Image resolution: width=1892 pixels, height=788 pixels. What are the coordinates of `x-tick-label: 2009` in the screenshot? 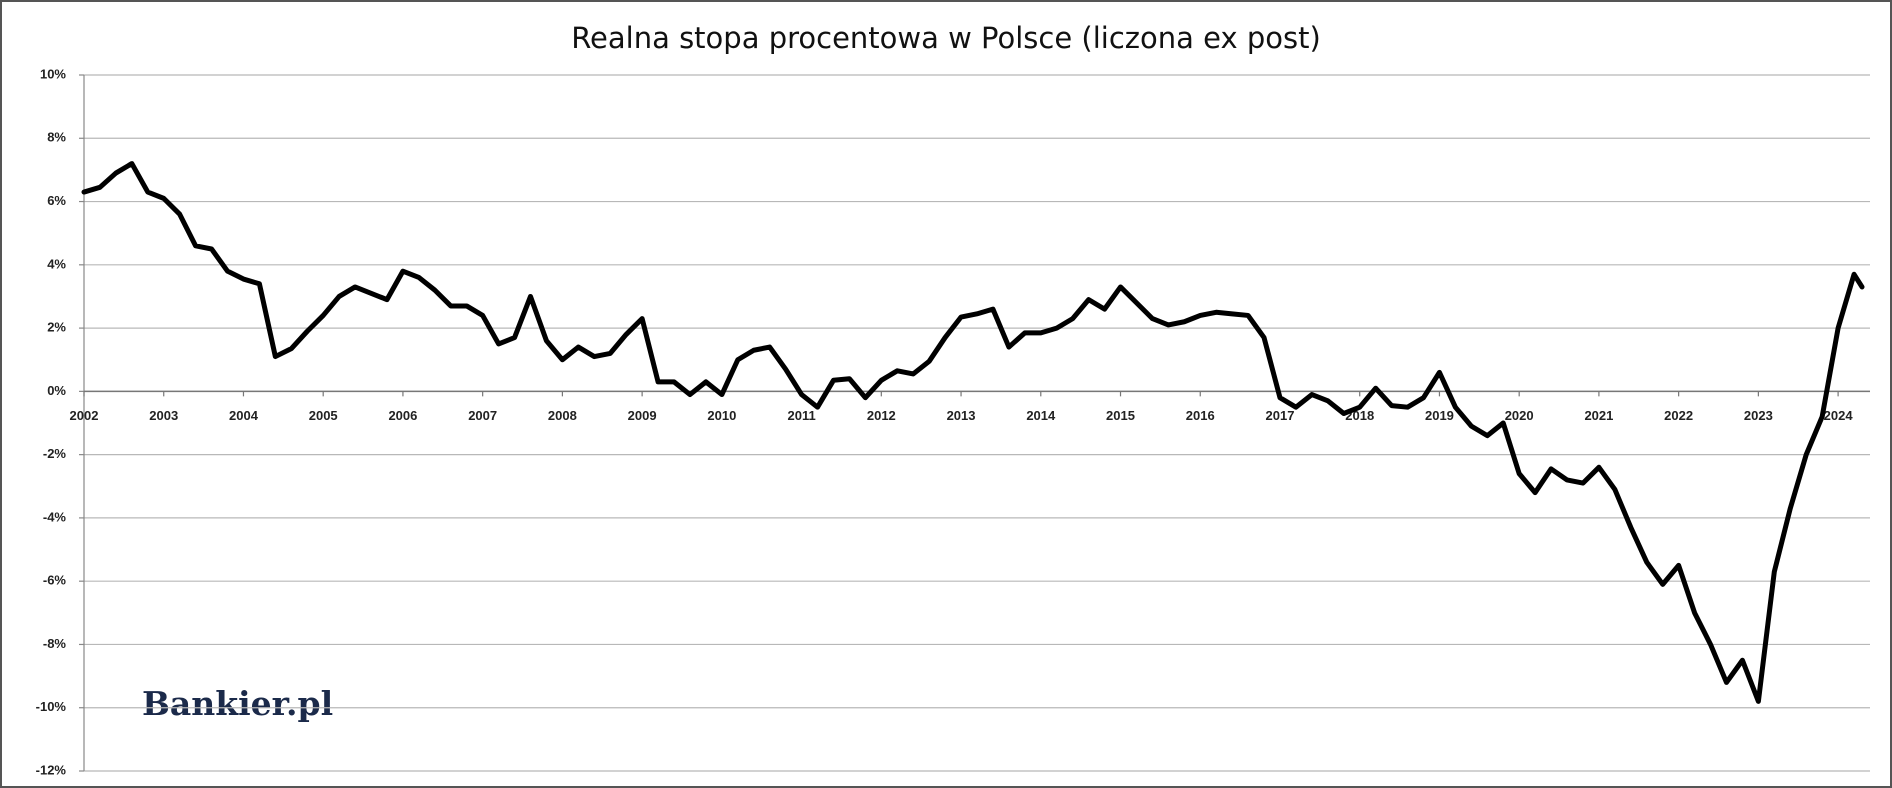 It's located at (642, 415).